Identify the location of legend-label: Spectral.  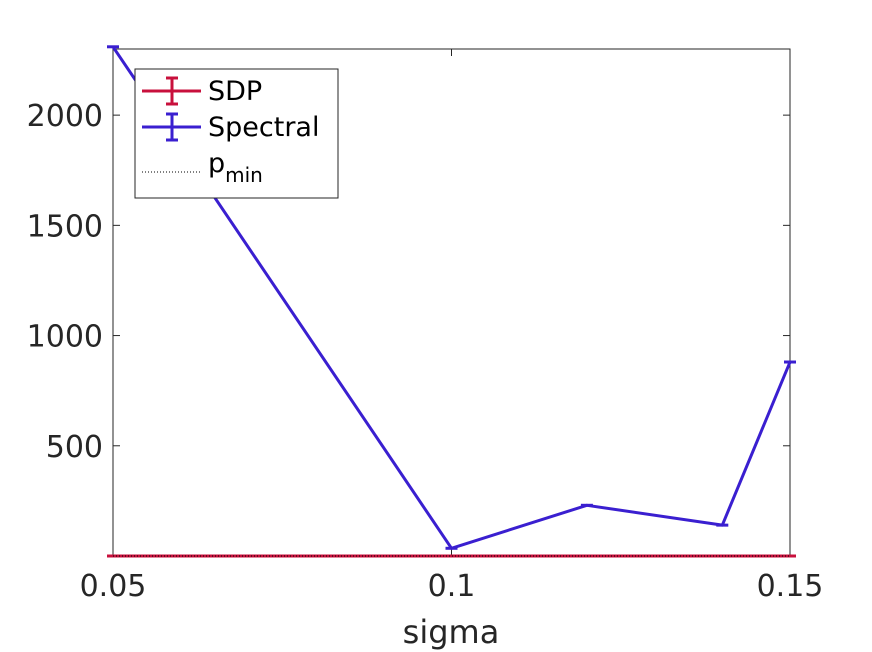
(263, 127).